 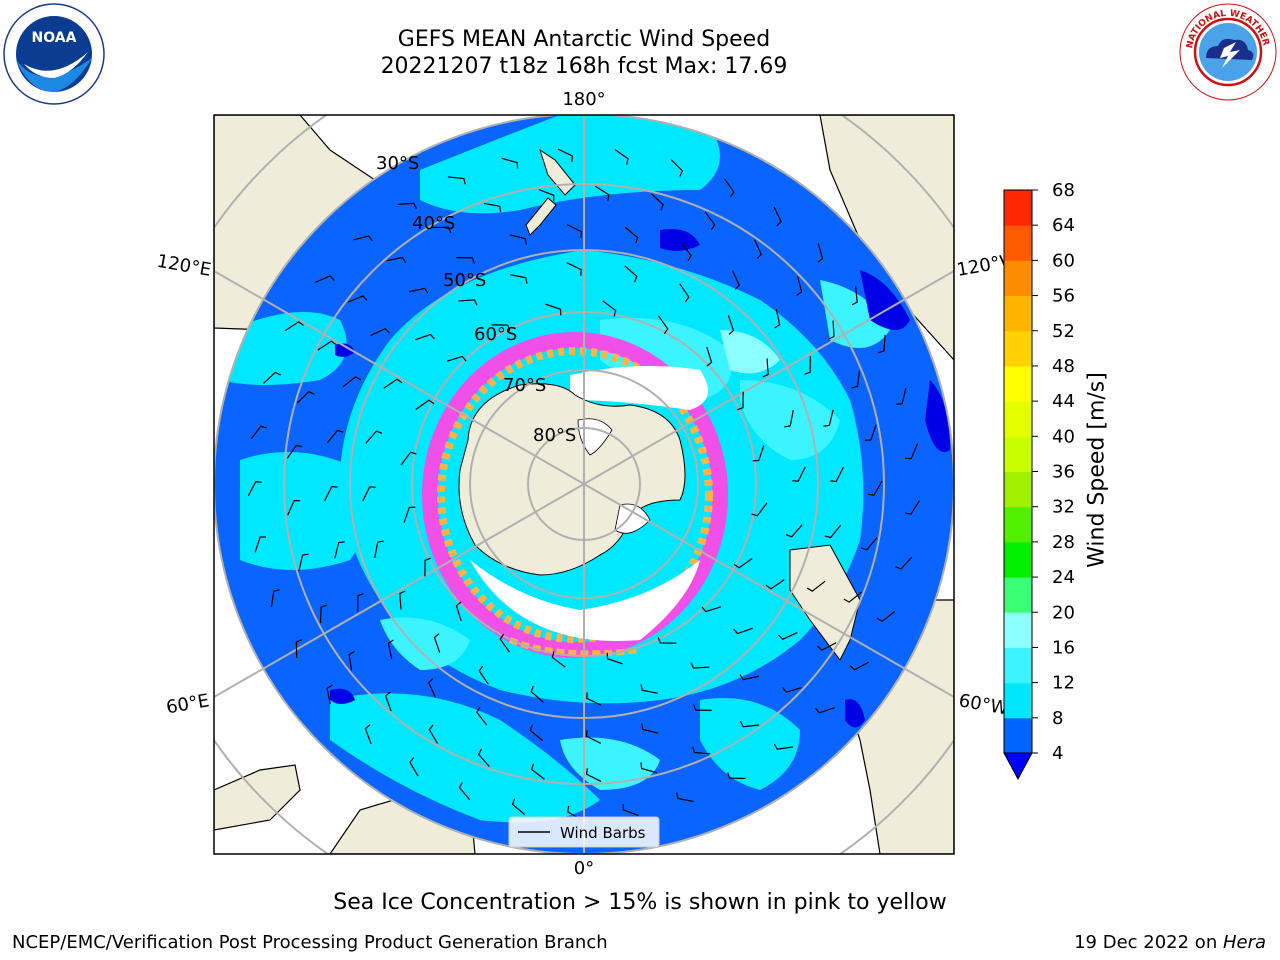 I want to click on lat-label-60s: 60°S, so click(x=495, y=334).